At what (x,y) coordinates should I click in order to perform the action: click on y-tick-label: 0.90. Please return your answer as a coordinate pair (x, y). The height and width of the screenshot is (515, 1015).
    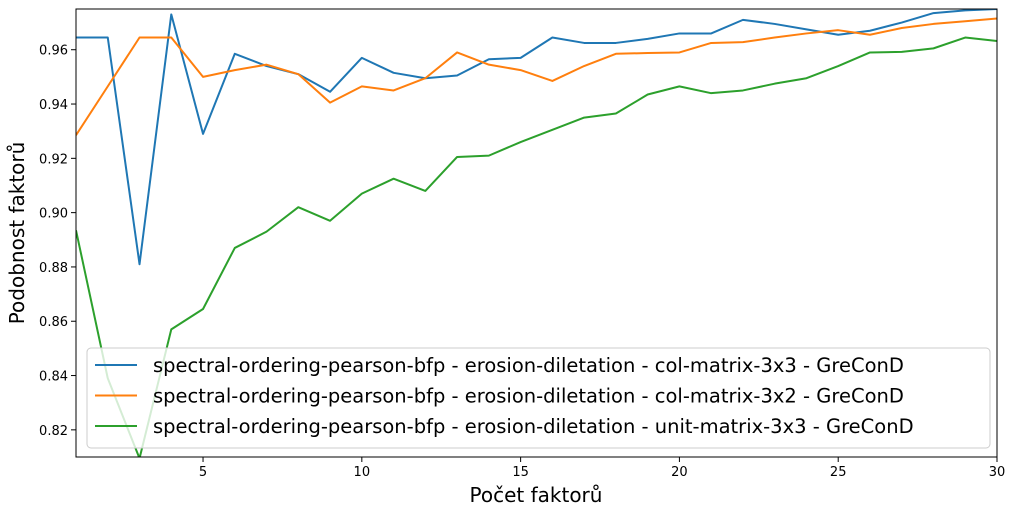
    Looking at the image, I should click on (53, 214).